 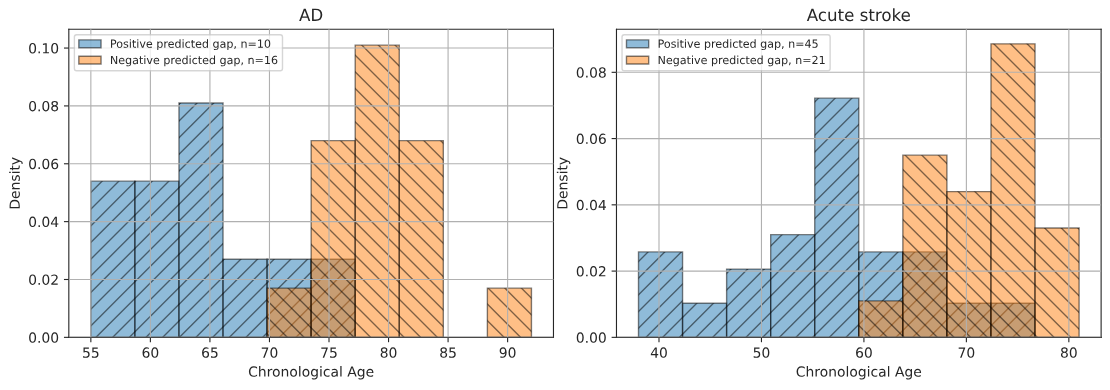 What do you see at coordinates (44, 48) in the screenshot?
I see `y-tick-label: 0.10` at bounding box center [44, 48].